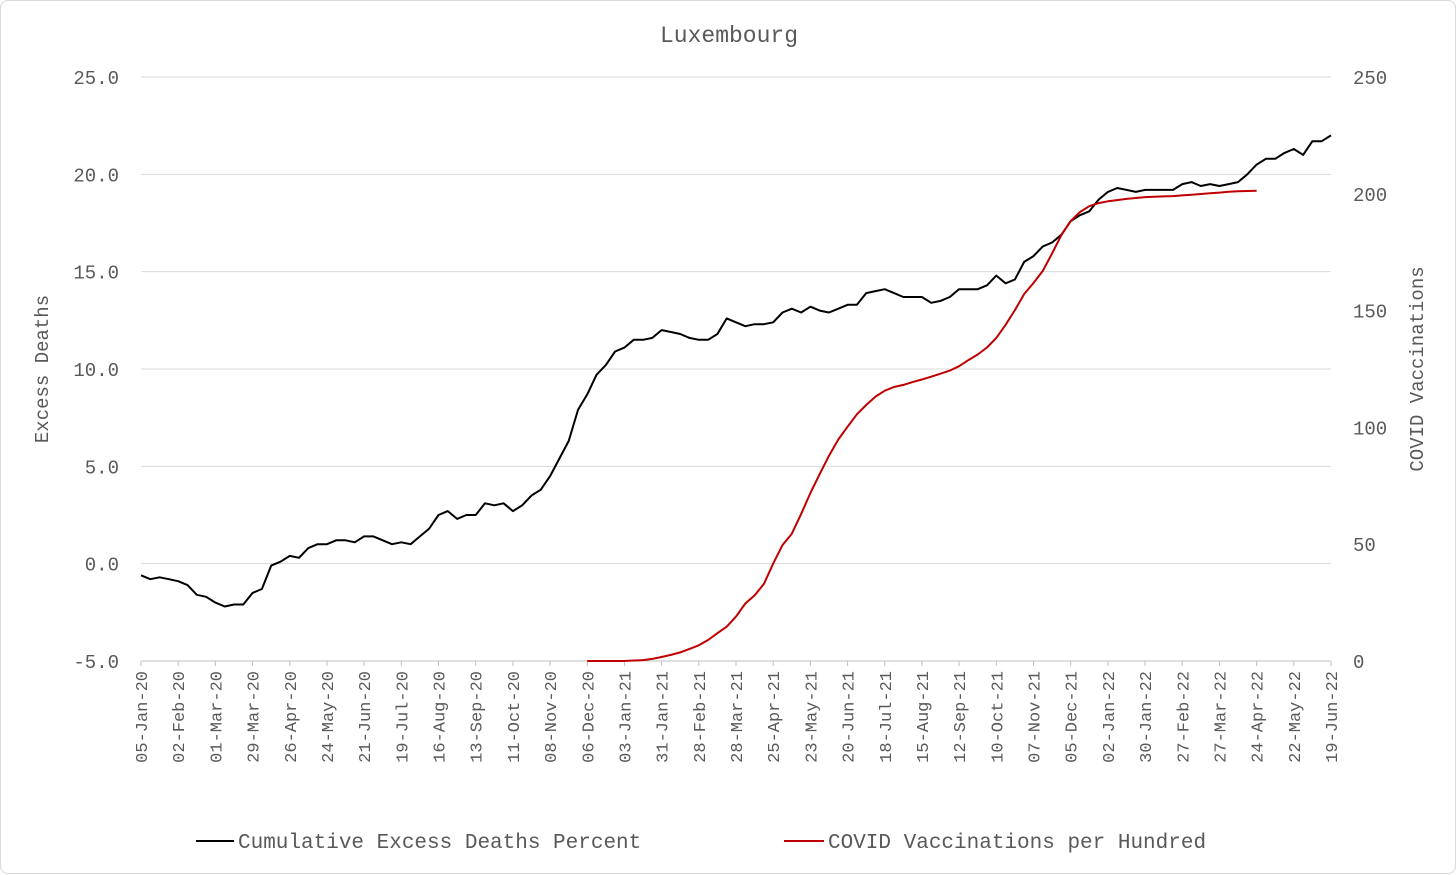 This screenshot has height=875, width=1456. What do you see at coordinates (96, 176) in the screenshot?
I see `left-tick-label: 20.0` at bounding box center [96, 176].